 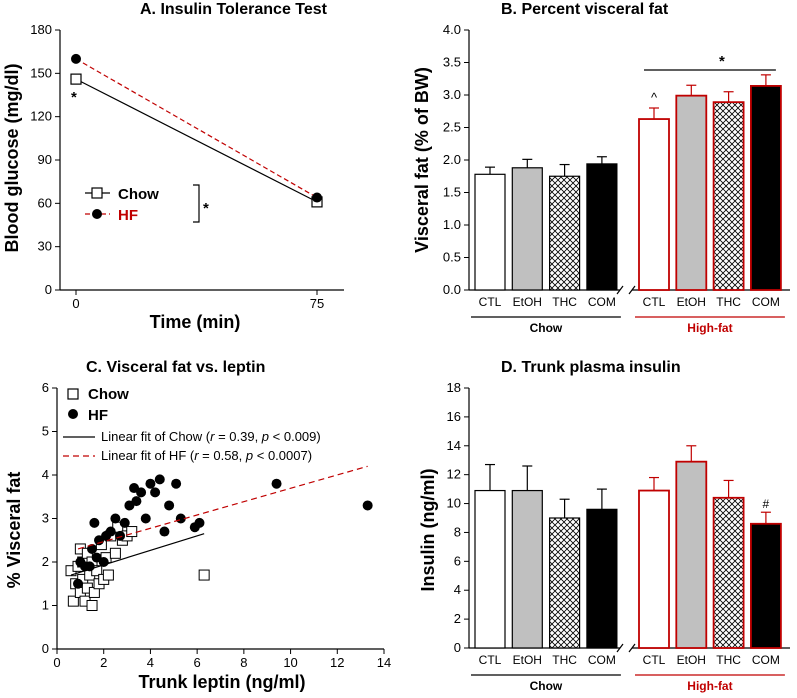 What do you see at coordinates (137, 554) in the screenshot?
I see `fit-line-chow` at bounding box center [137, 554].